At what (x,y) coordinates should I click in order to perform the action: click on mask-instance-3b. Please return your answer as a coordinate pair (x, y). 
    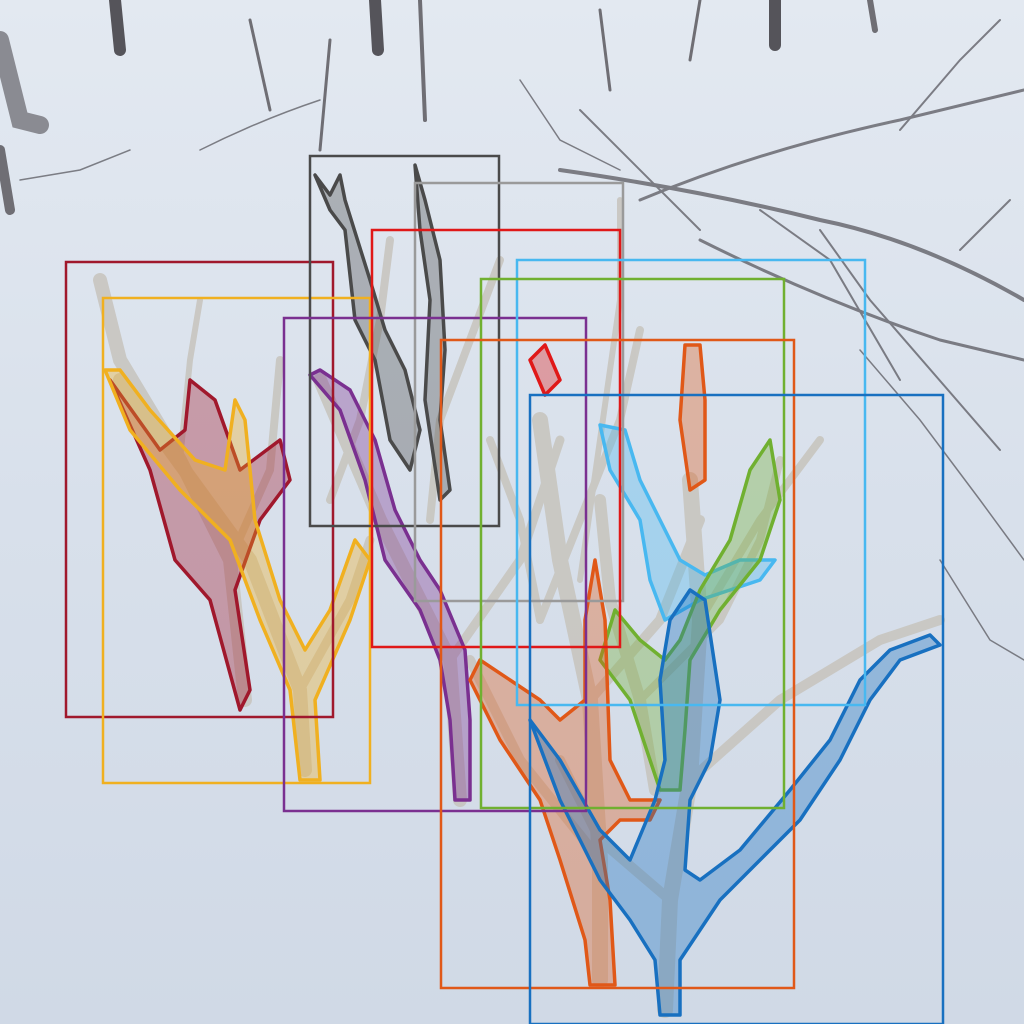
    Looking at the image, I should click on (432, 332).